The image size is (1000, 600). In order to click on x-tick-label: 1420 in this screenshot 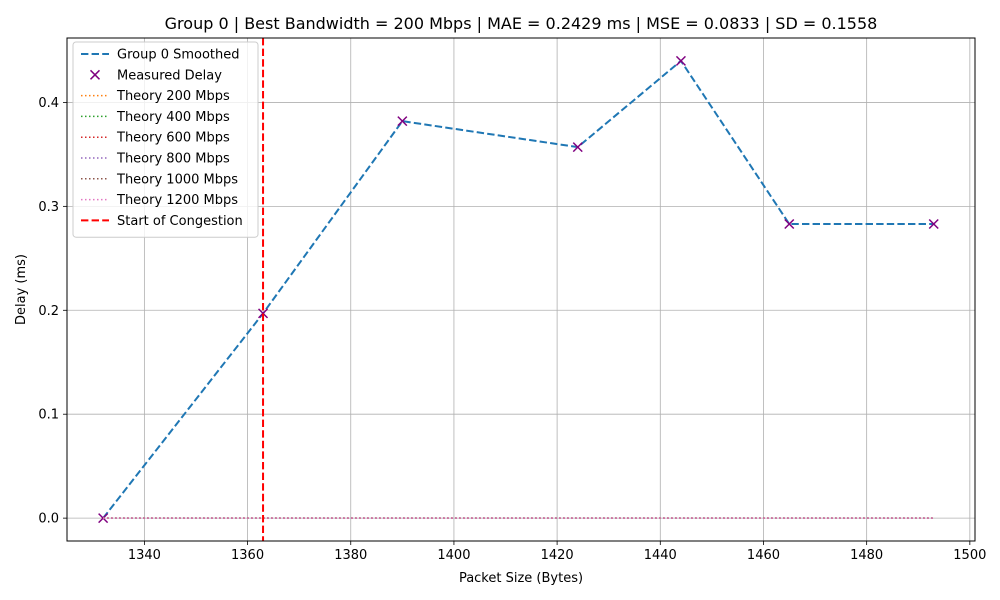, I will do `click(557, 555)`.